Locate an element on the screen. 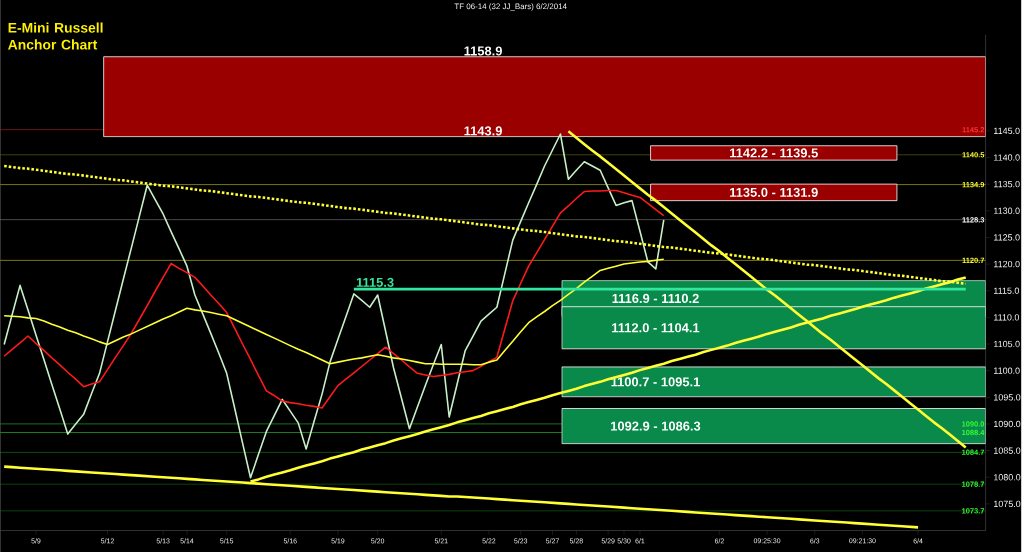  band-label: 1135.0 - 1131.9 is located at coordinates (774, 192).